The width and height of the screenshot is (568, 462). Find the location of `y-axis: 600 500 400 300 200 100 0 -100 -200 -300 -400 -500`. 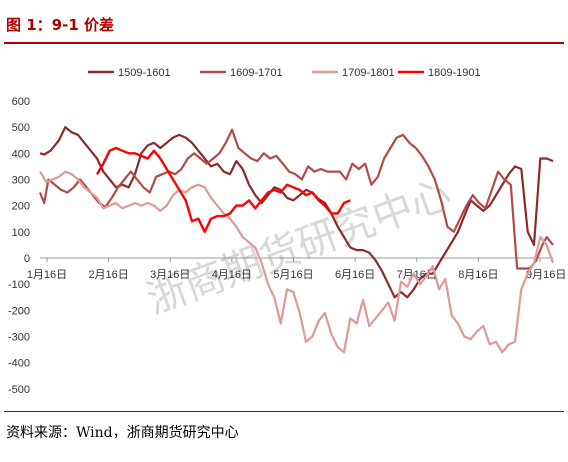

y-axis: 600 500 400 300 200 100 0 -100 -200 -300 -400 -500 is located at coordinates (19, 246).